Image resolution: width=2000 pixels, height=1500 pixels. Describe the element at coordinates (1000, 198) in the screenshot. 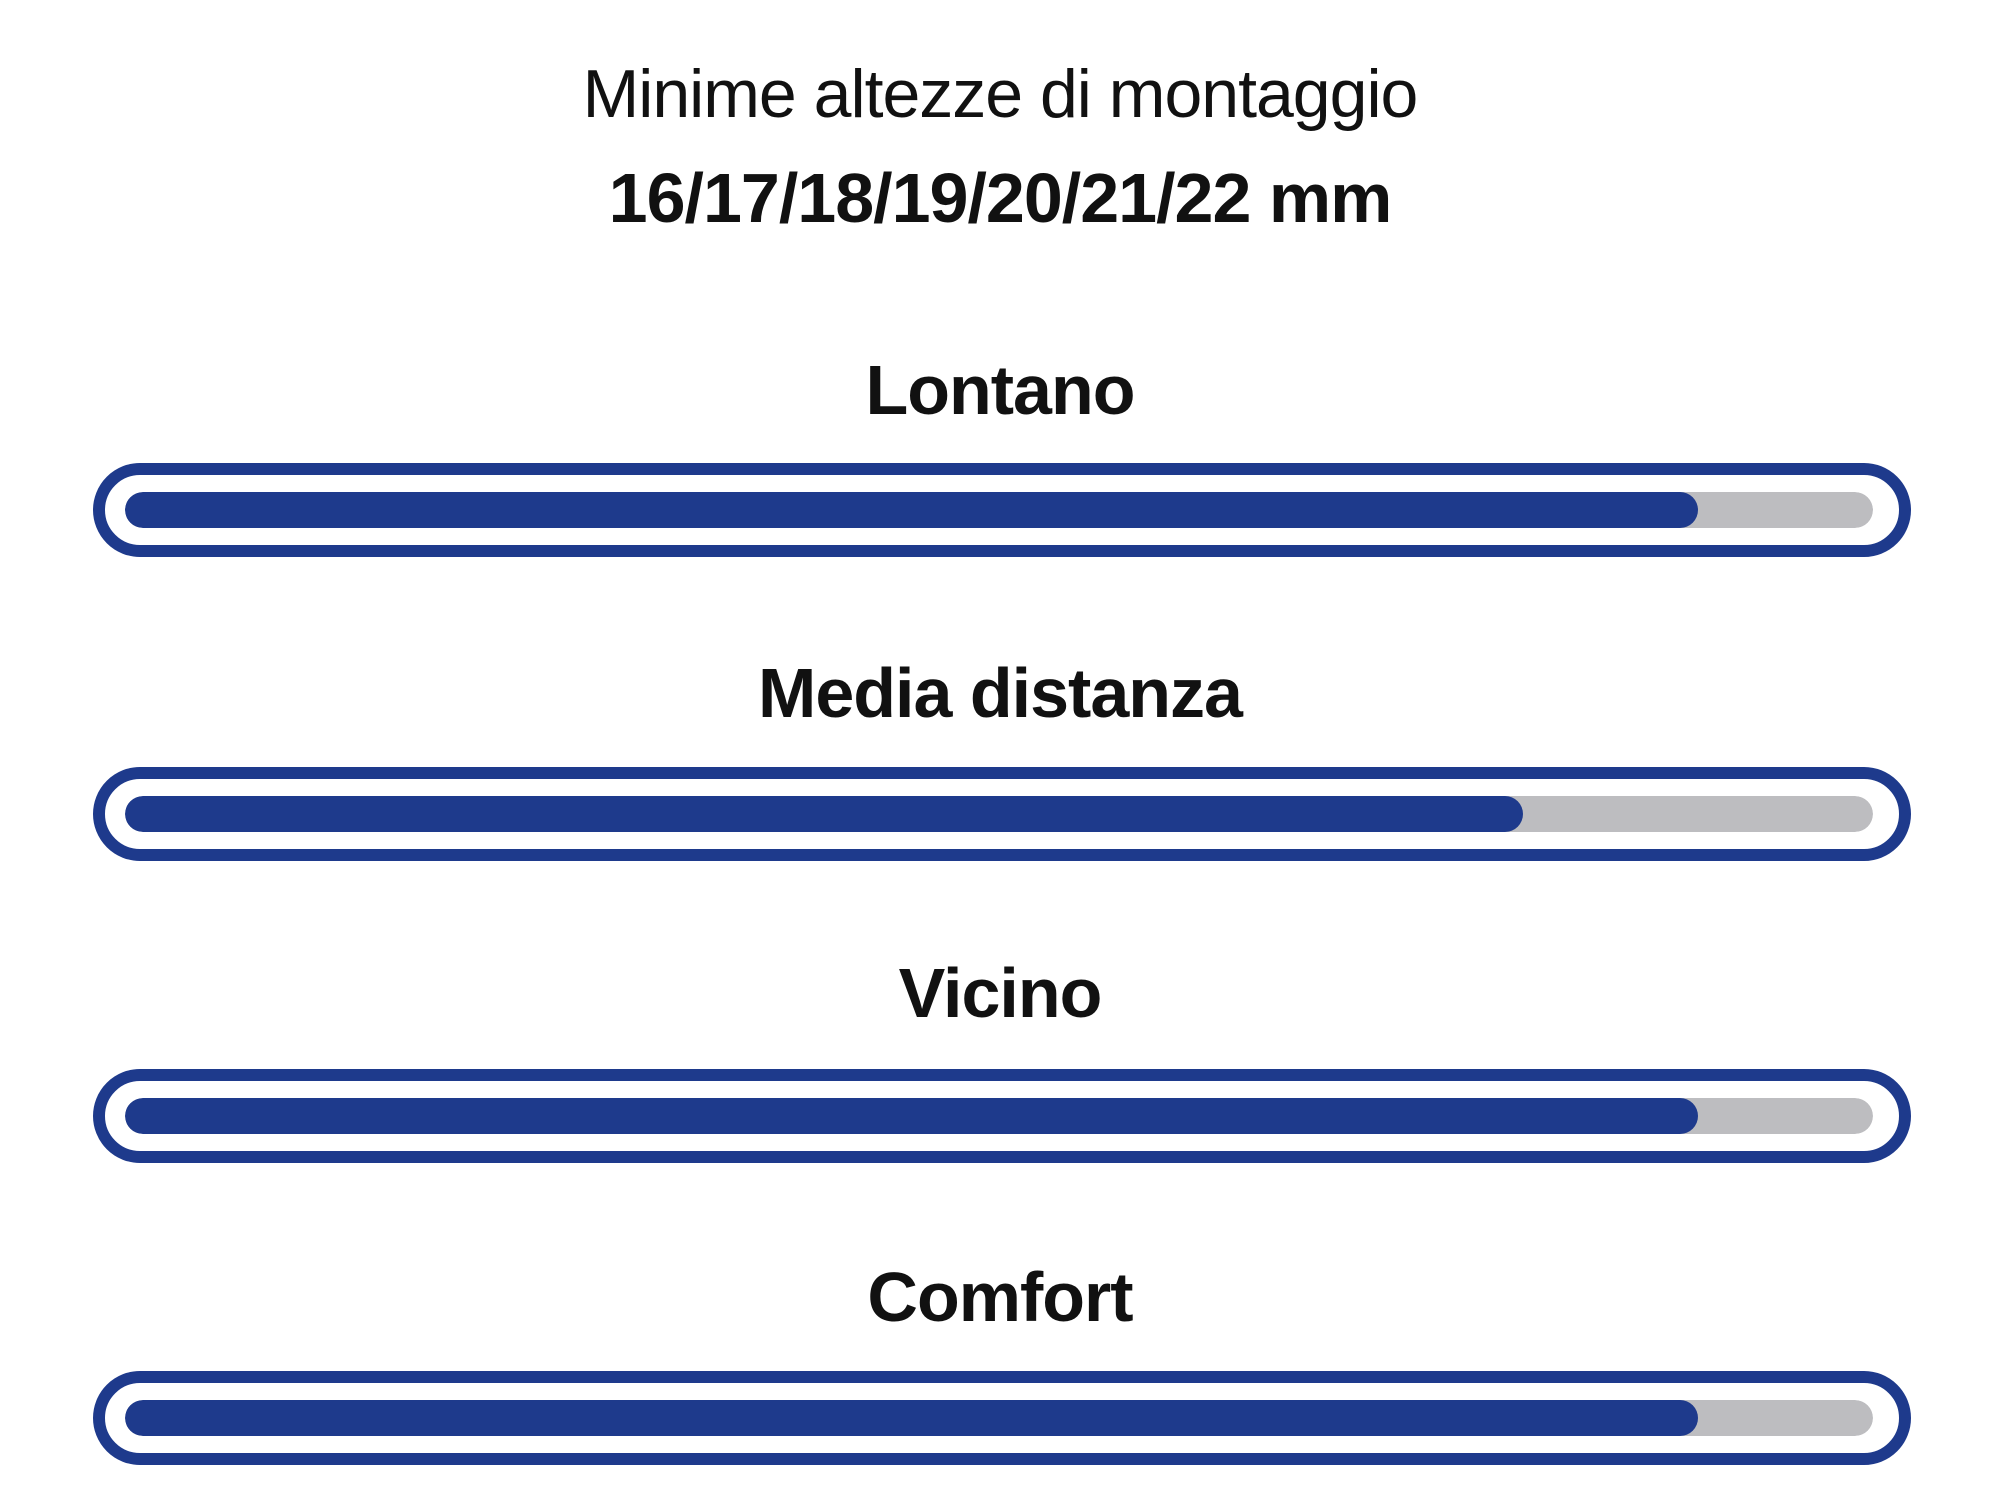

I see `chart-subtitle: 16/17/18/19/20/21/22 mm` at that location.